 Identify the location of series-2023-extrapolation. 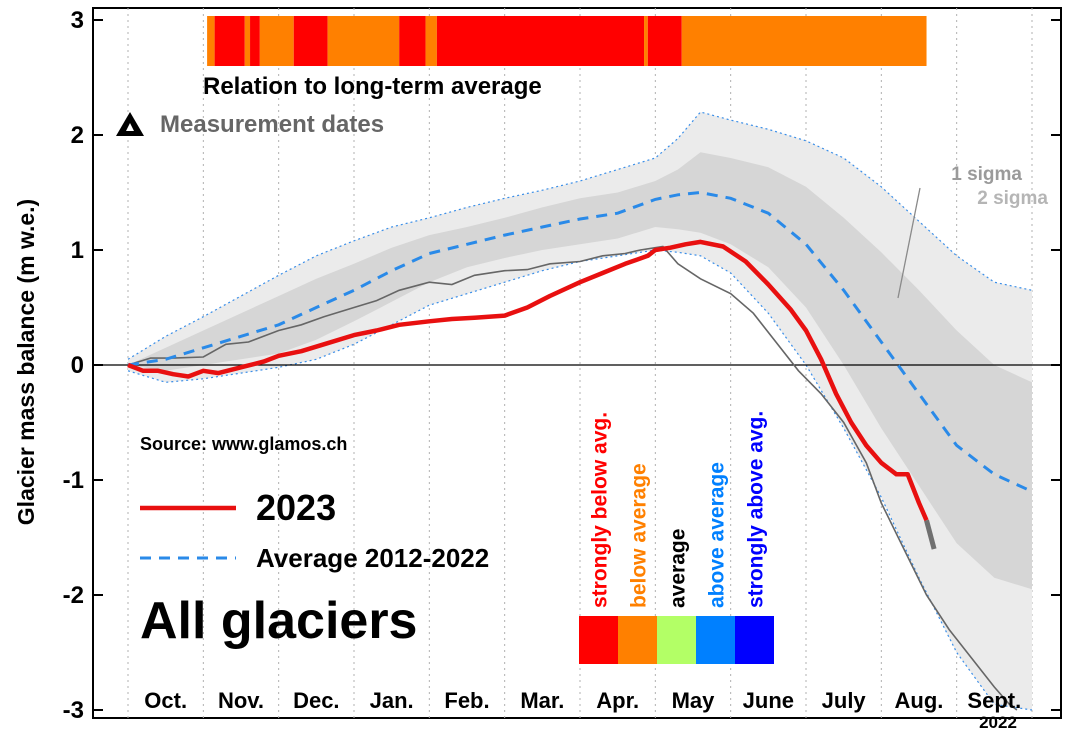
(930, 534).